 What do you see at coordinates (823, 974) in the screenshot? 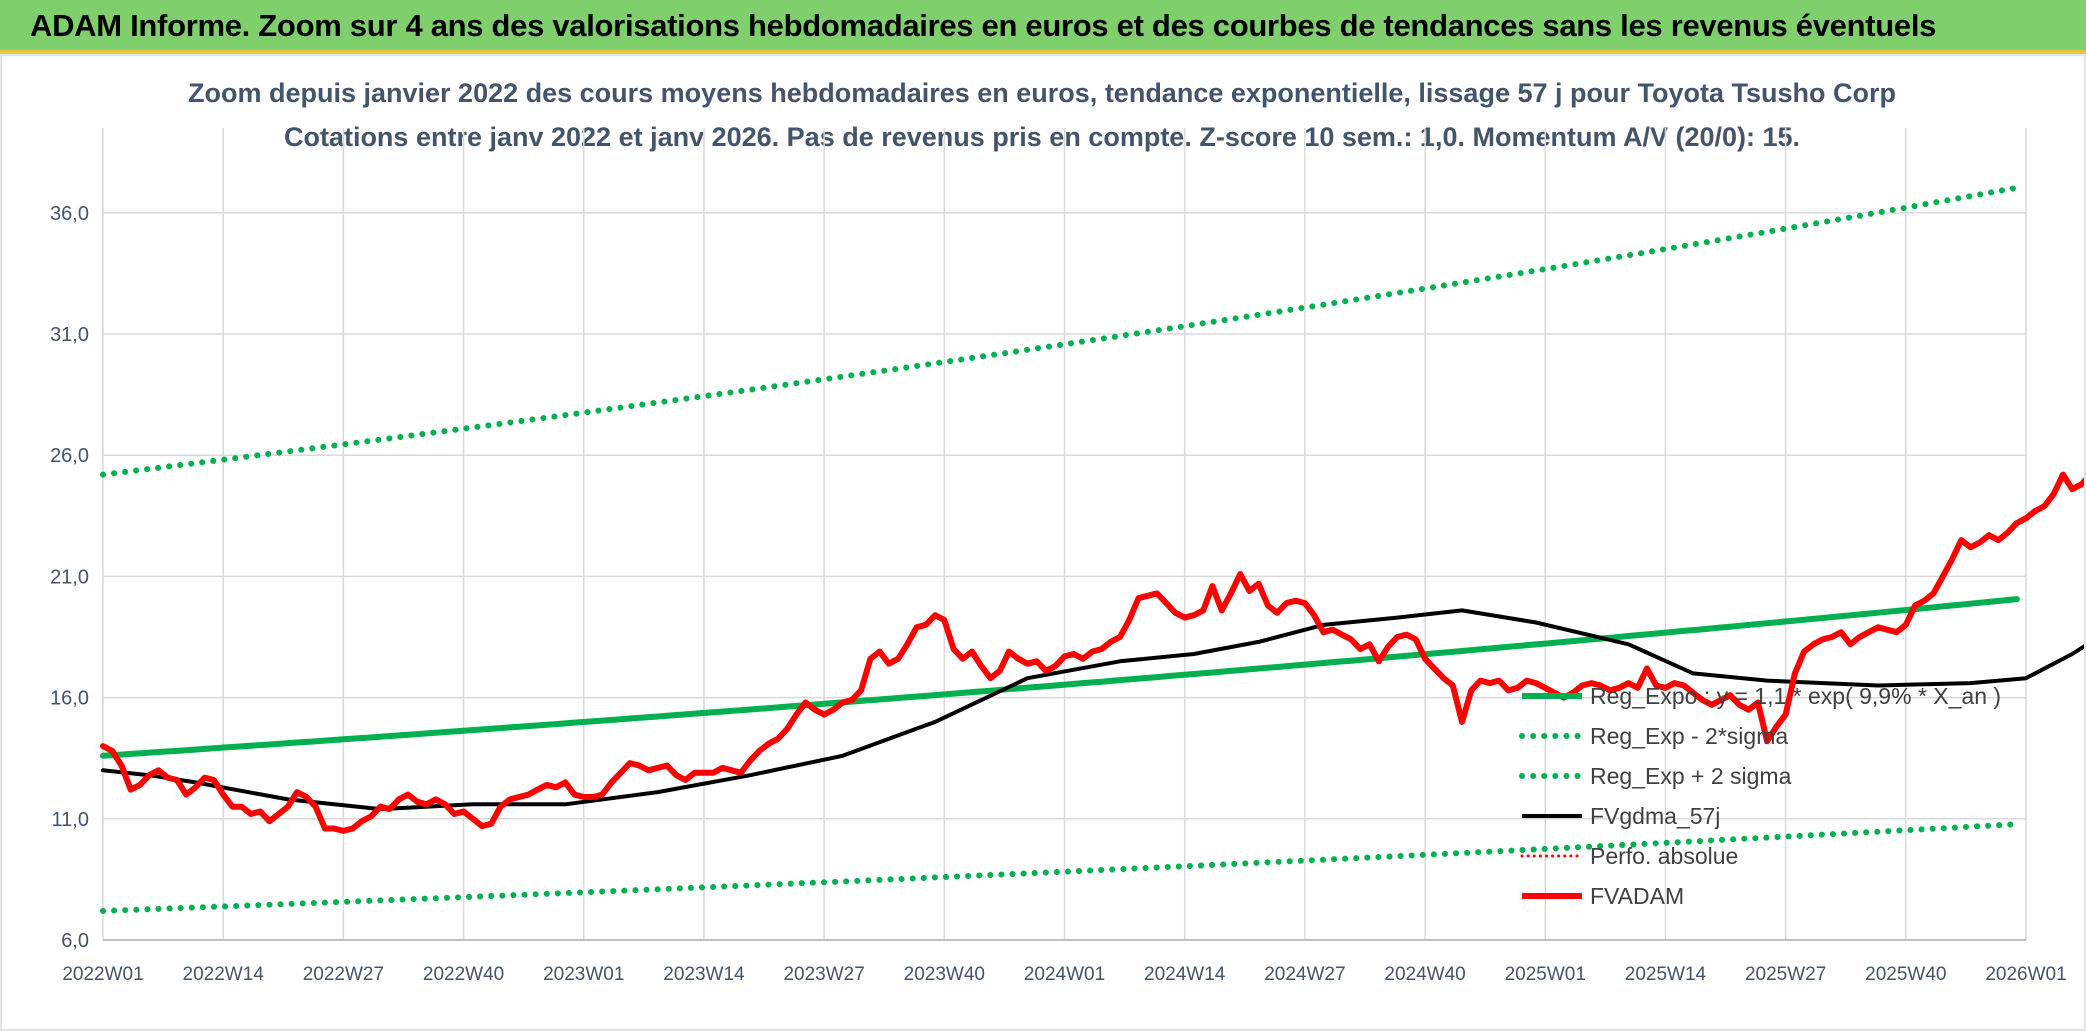
I see `x-tick-label: 2023W27` at bounding box center [823, 974].